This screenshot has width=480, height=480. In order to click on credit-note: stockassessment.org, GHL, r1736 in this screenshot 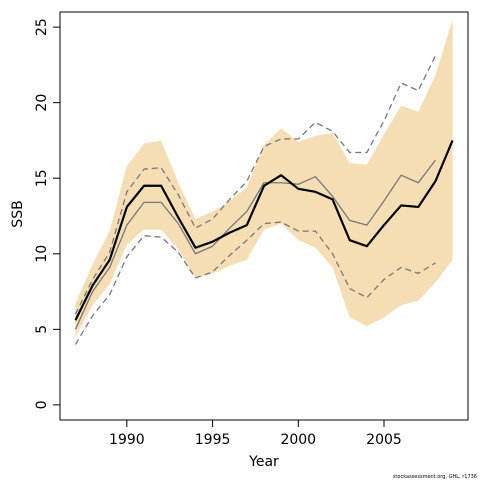, I will do `click(435, 477)`.